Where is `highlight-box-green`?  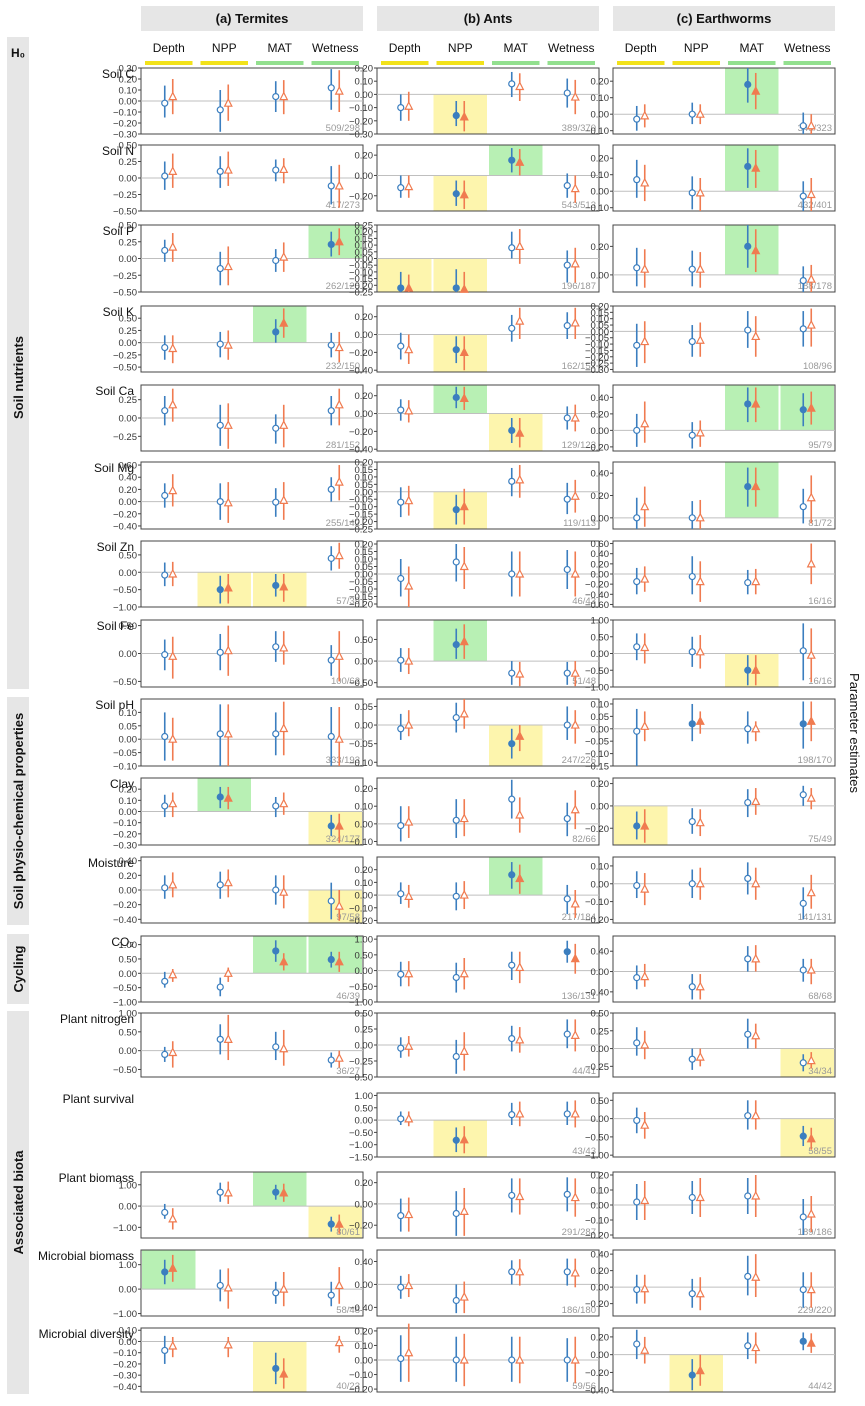
highlight-box-green is located at coordinates (335, 242).